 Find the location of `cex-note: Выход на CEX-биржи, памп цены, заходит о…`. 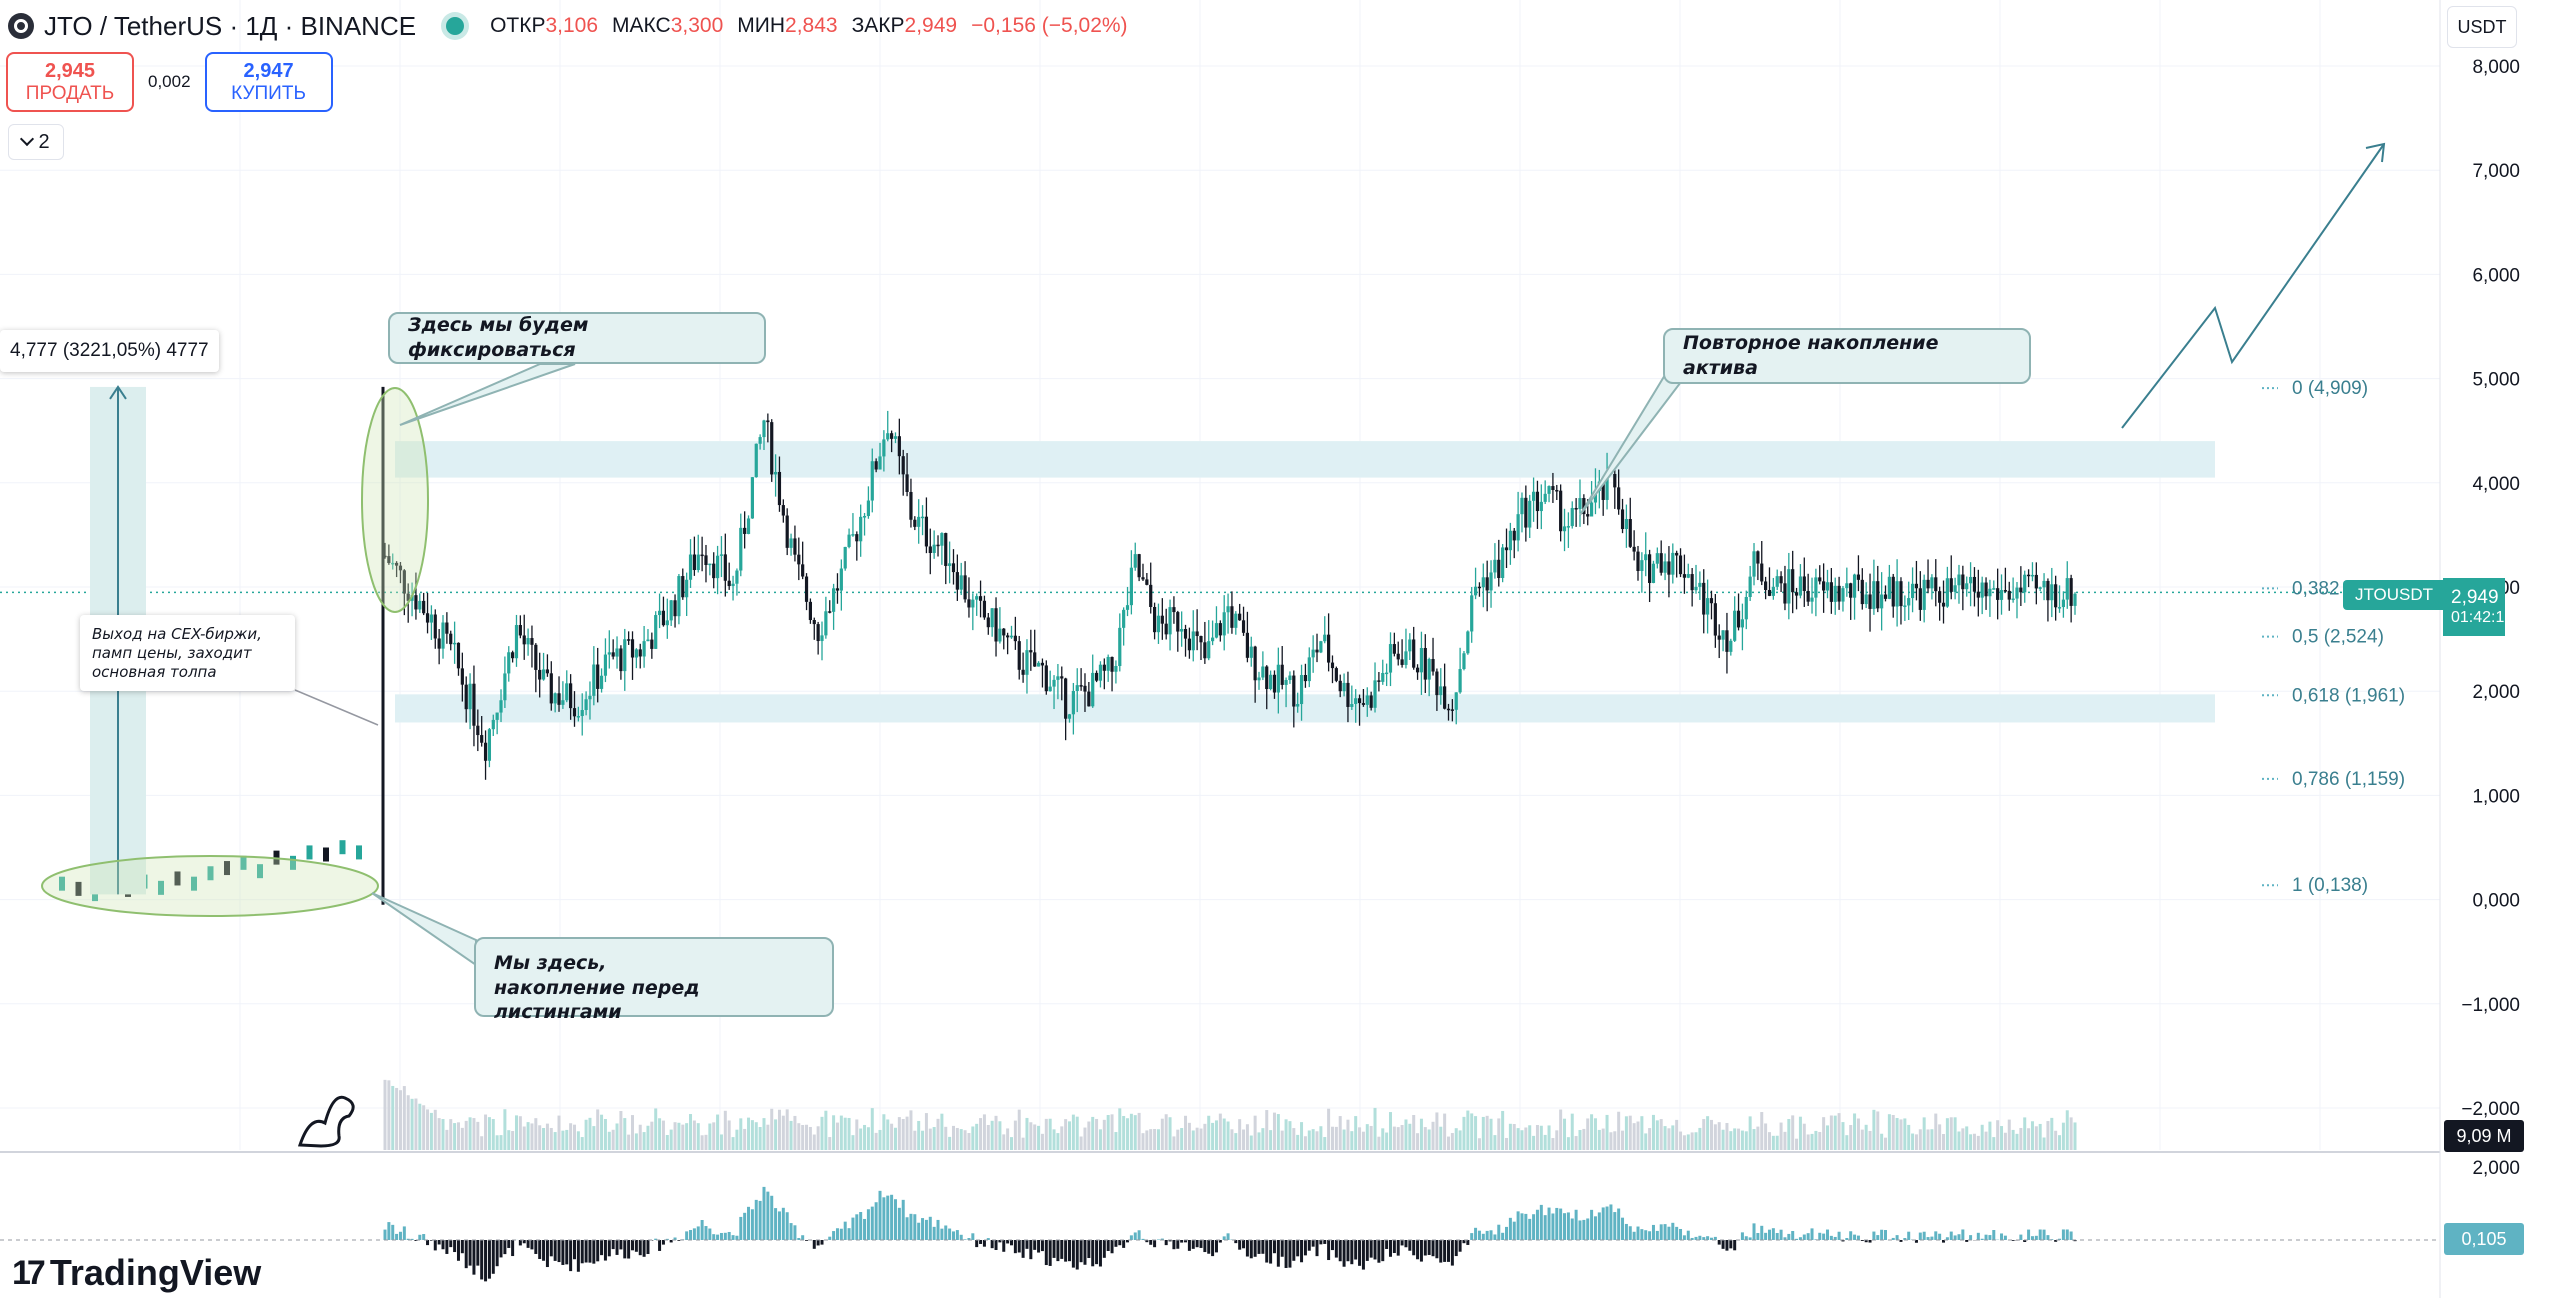

cex-note: Выход на CEX-биржи, памп цены, заходит о… is located at coordinates (187, 653).